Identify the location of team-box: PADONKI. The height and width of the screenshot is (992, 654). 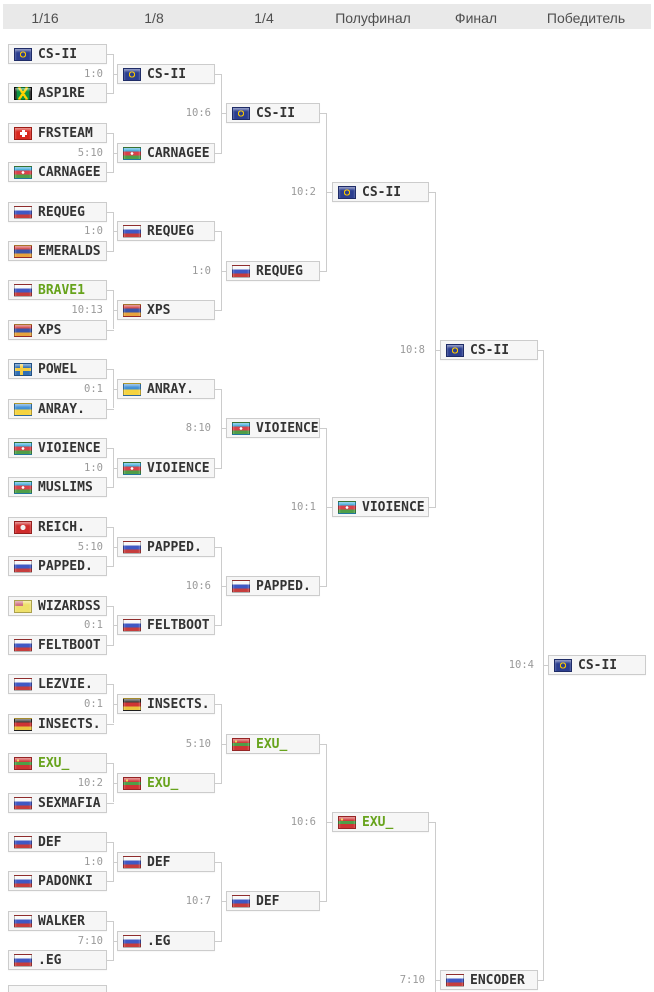
(57, 881).